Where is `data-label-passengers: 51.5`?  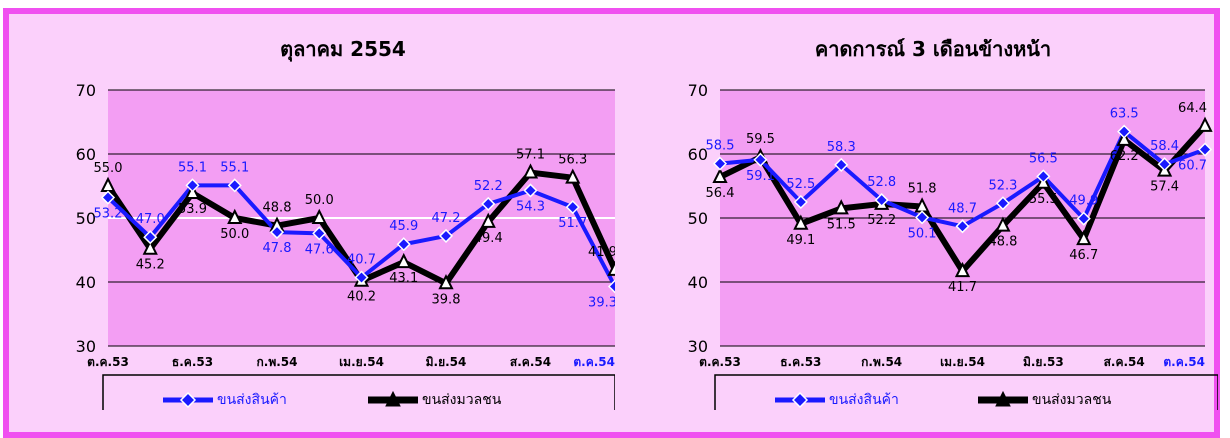 data-label-passengers: 51.5 is located at coordinates (841, 224).